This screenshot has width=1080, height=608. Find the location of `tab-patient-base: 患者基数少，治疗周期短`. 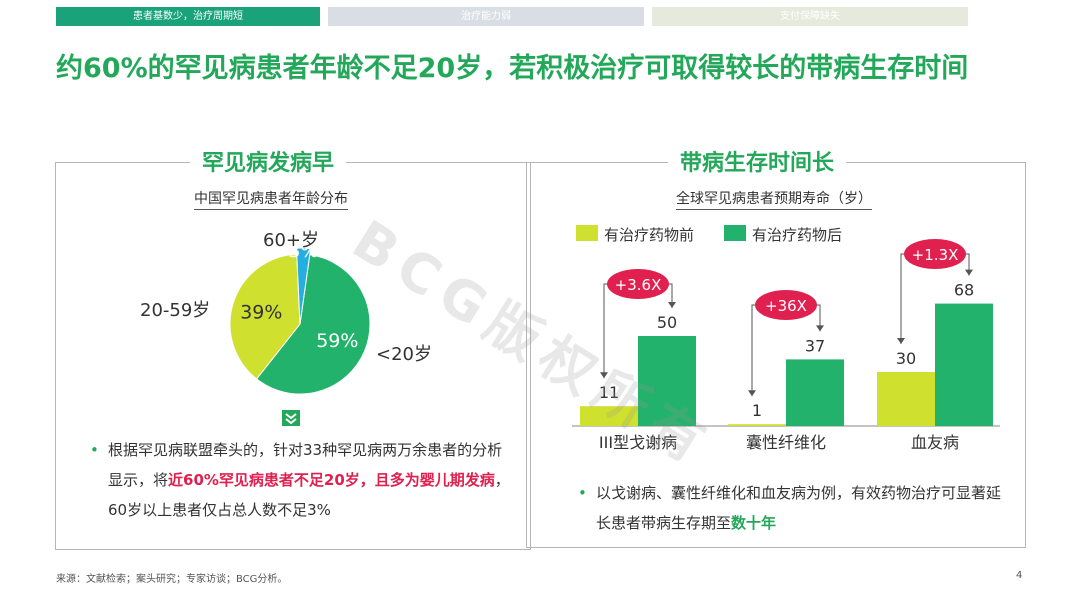

tab-patient-base: 患者基数少，治疗周期短 is located at coordinates (188, 16).